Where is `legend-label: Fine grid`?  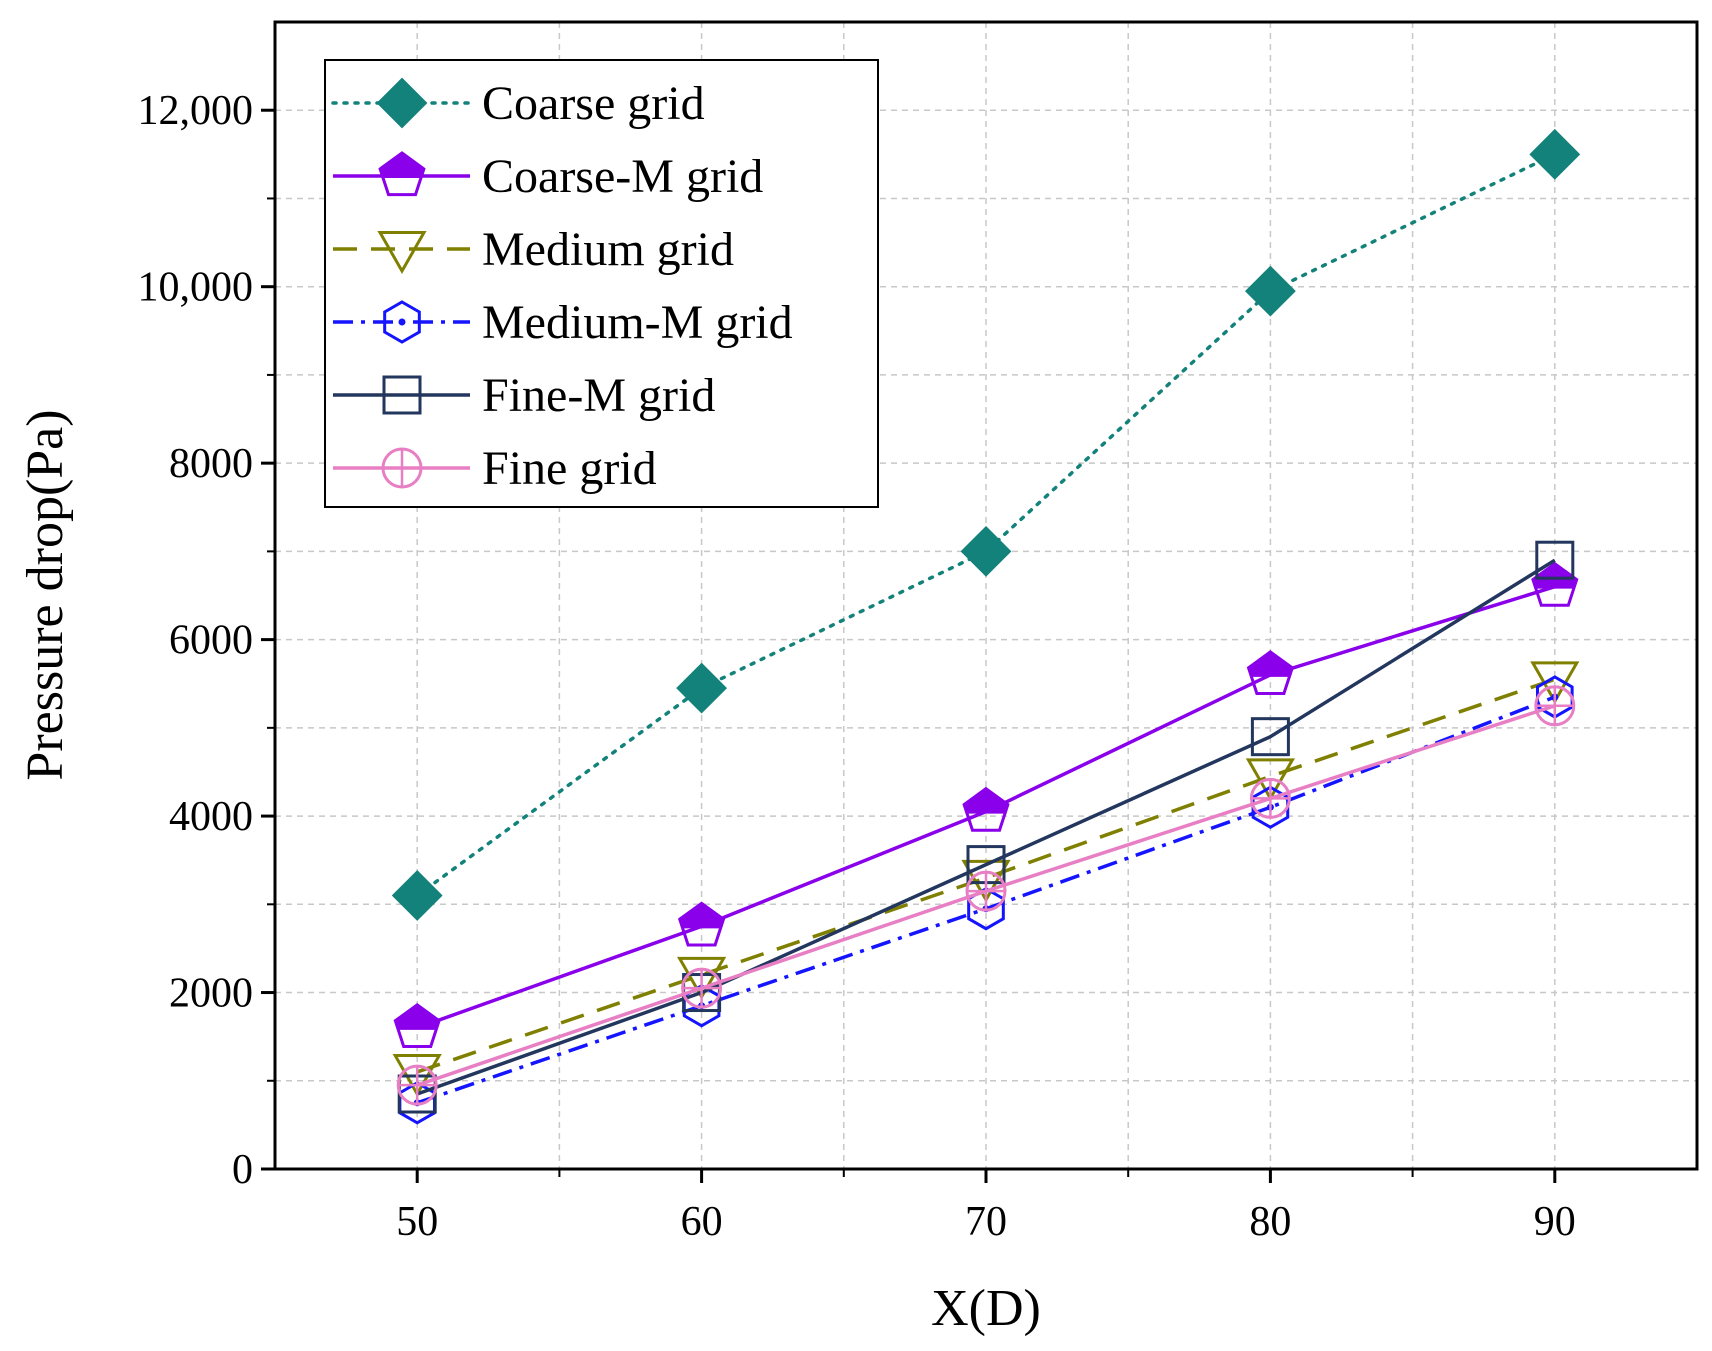 legend-label: Fine grid is located at coordinates (569, 468).